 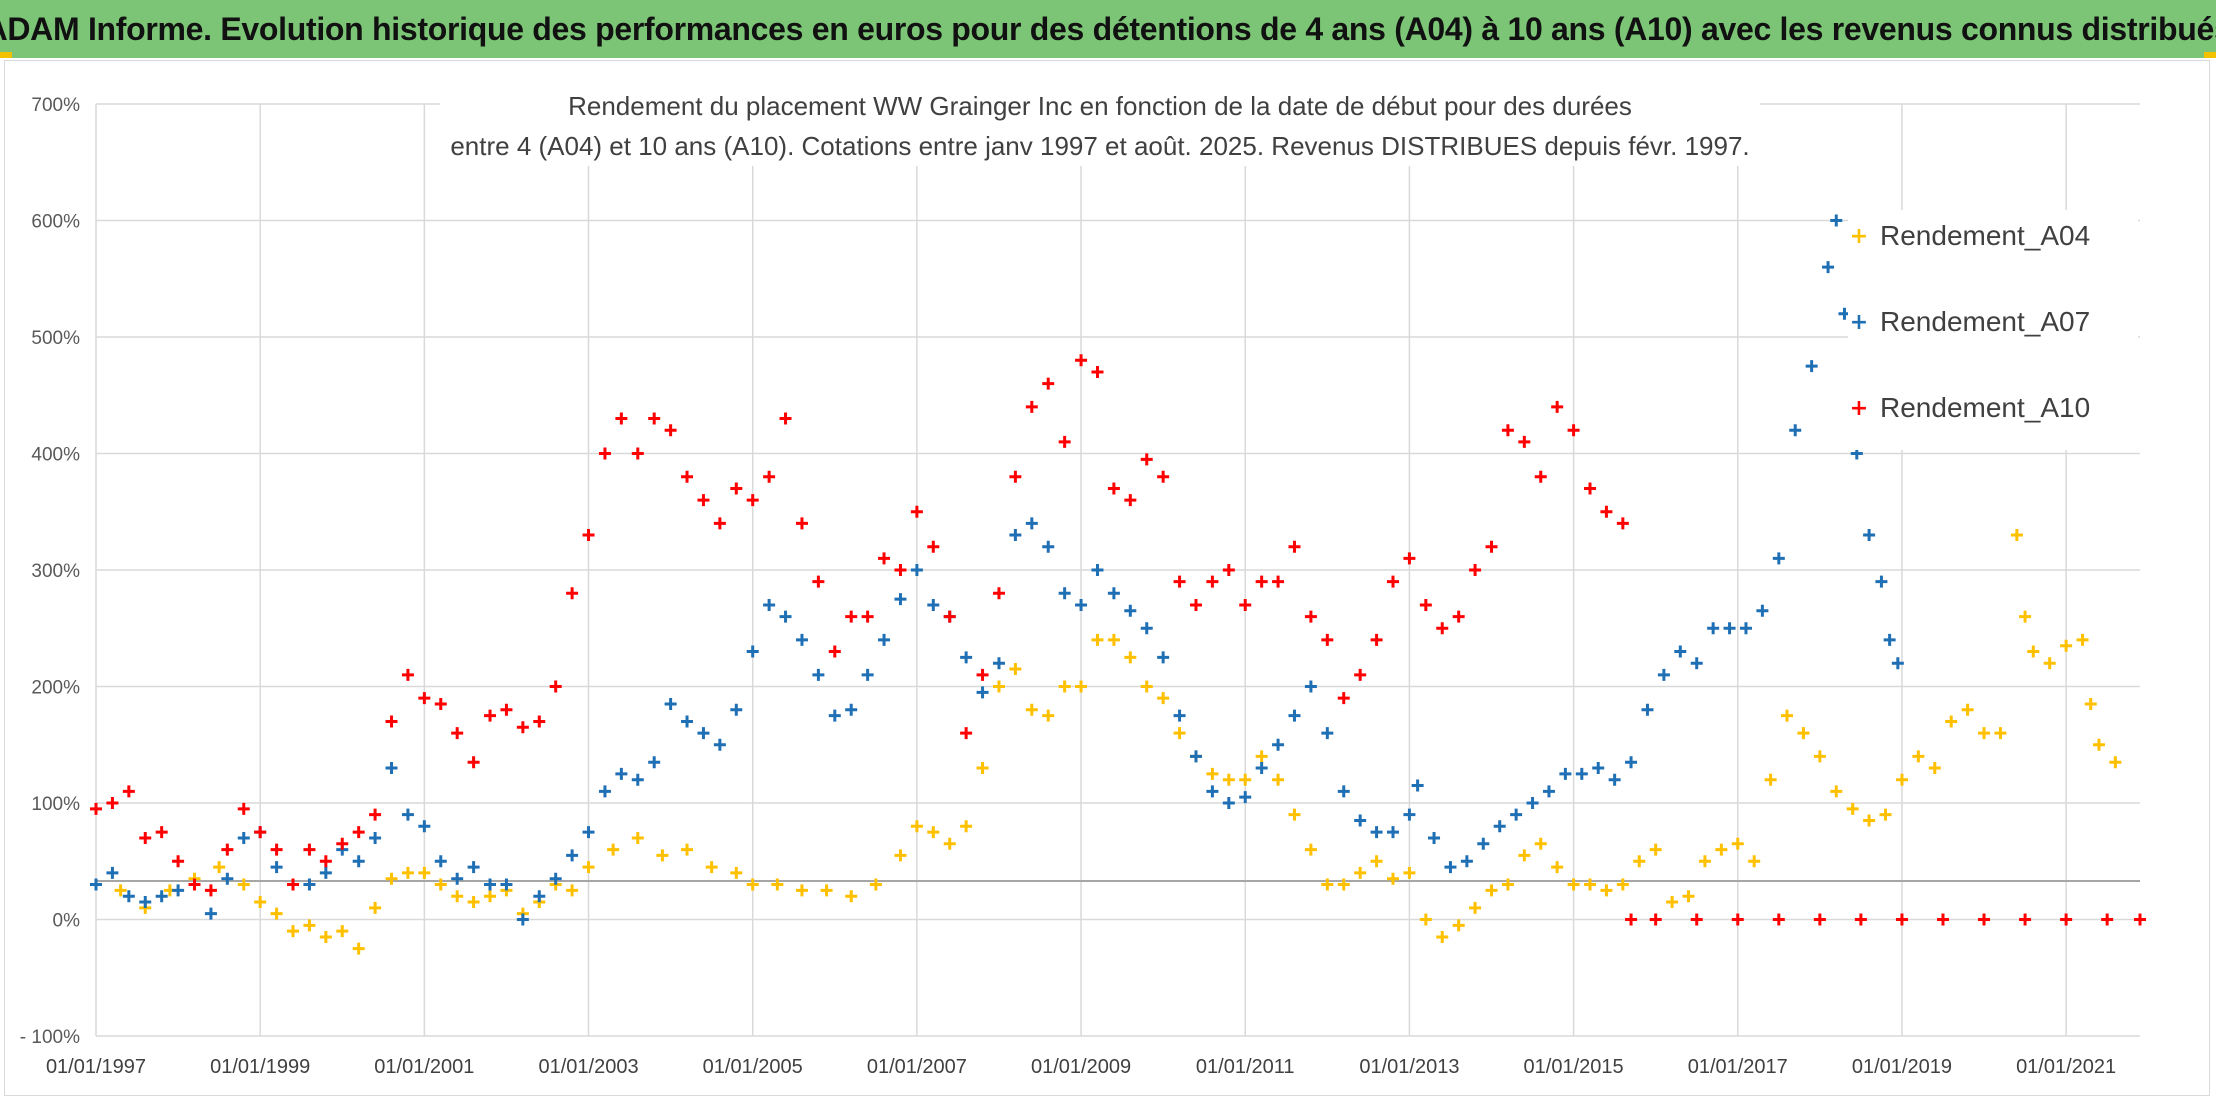 What do you see at coordinates (1859, 322) in the screenshot?
I see `legend-marker-a07: +` at bounding box center [1859, 322].